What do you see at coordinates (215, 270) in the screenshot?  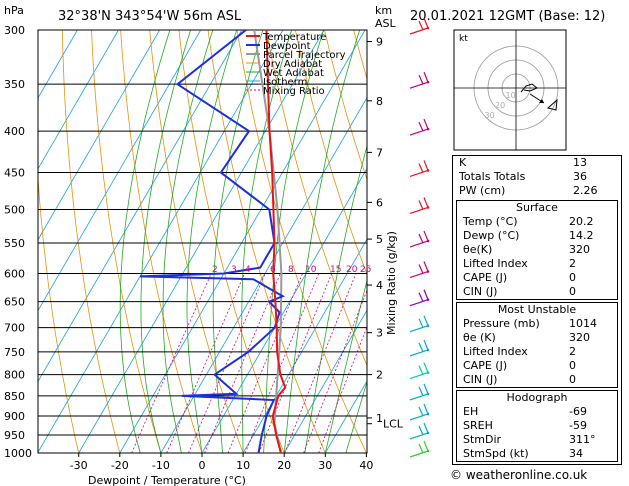 I see `mixing-ratio-label: 2` at bounding box center [215, 270].